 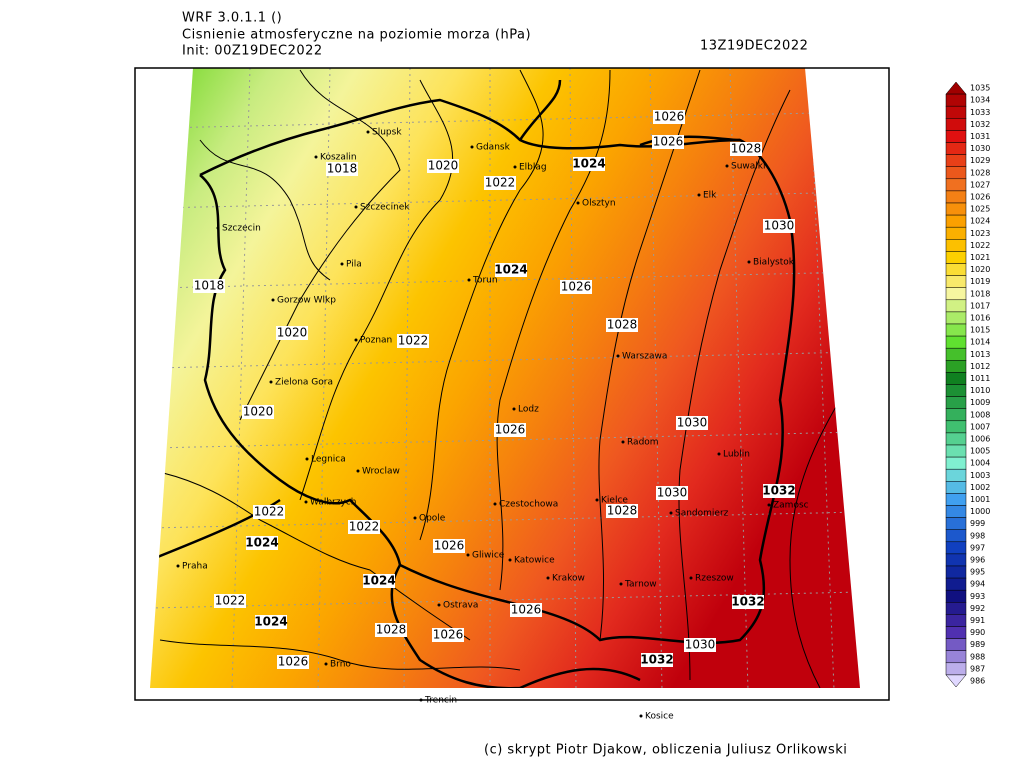 What do you see at coordinates (748, 167) in the screenshot?
I see `city-label: Suwalki` at bounding box center [748, 167].